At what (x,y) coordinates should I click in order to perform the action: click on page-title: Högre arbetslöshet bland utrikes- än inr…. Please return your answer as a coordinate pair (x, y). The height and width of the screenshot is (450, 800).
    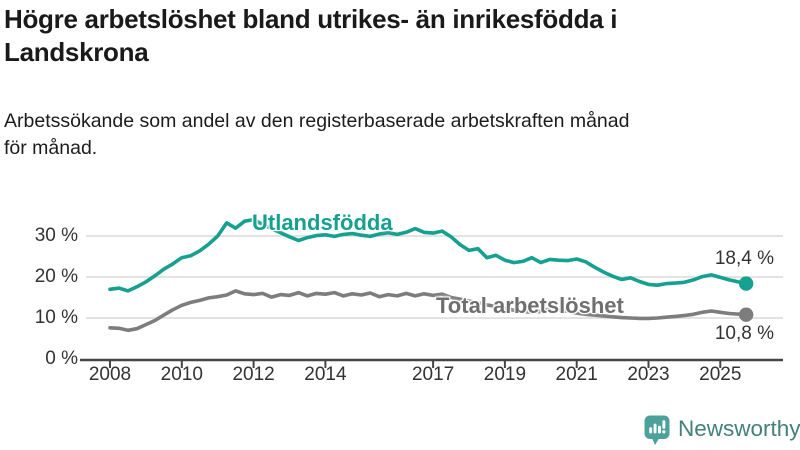
    Looking at the image, I should click on (311, 36).